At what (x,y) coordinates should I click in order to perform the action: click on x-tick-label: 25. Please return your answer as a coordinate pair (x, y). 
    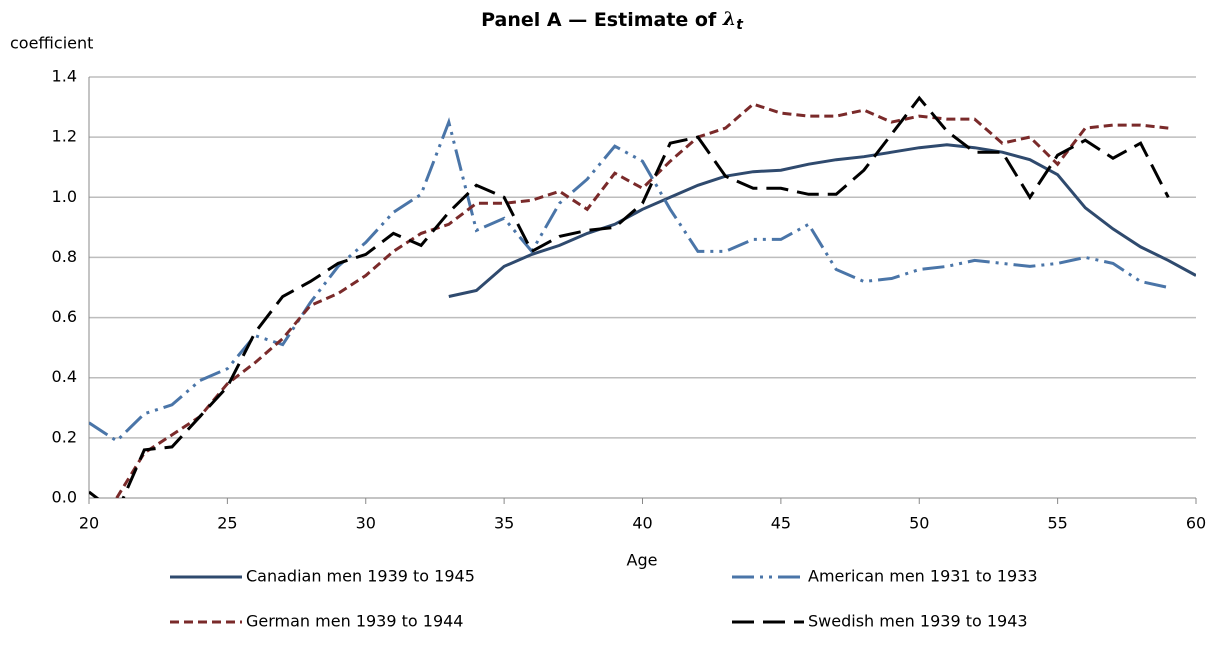
    Looking at the image, I should click on (227, 523).